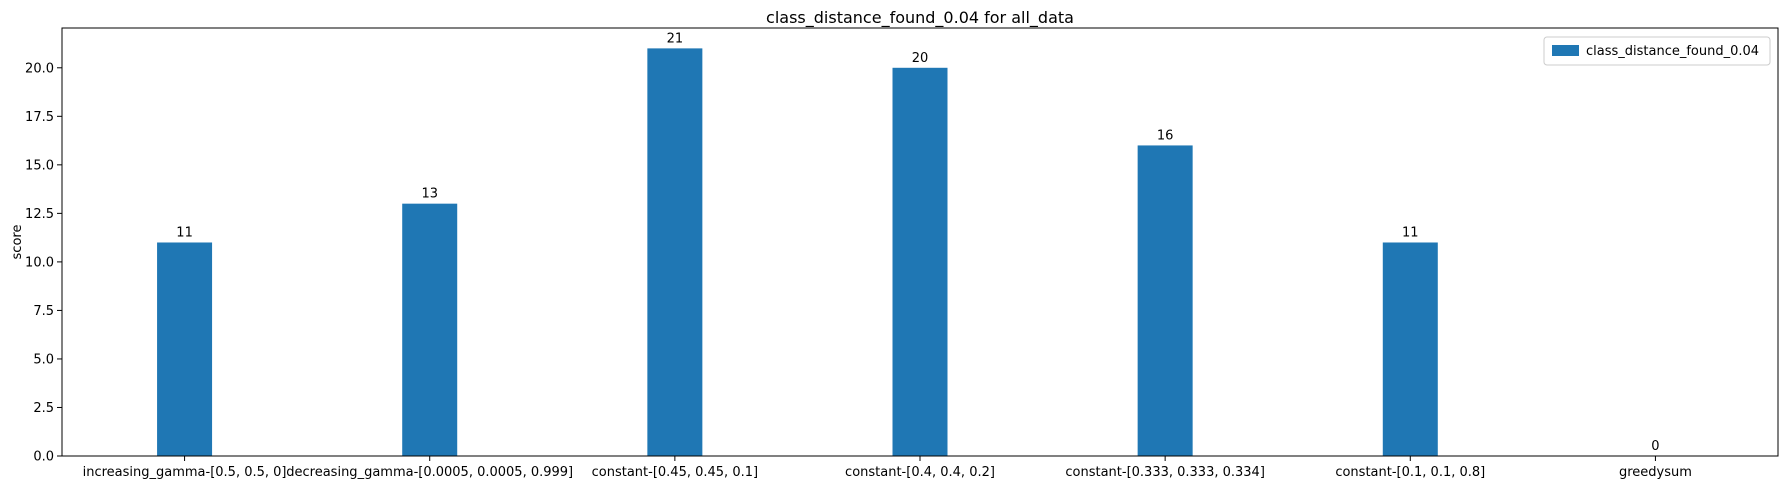 The image size is (1789, 490). I want to click on bar-value-label: 21, so click(675, 38).